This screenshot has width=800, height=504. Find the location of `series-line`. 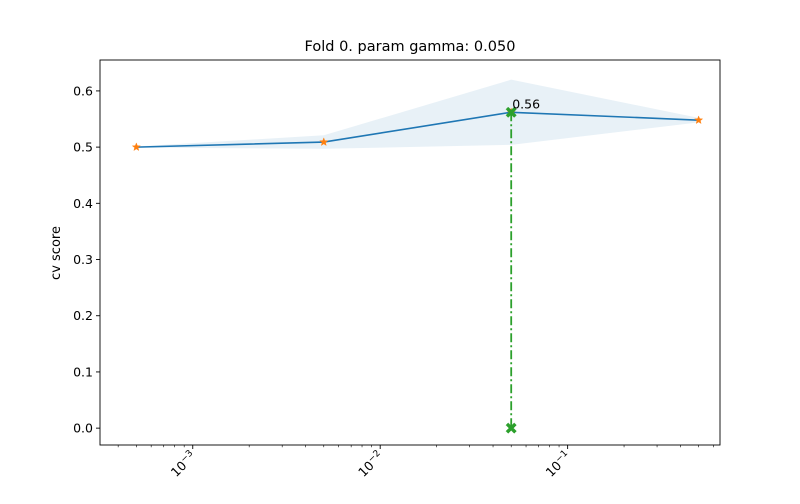

series-line is located at coordinates (417, 129).